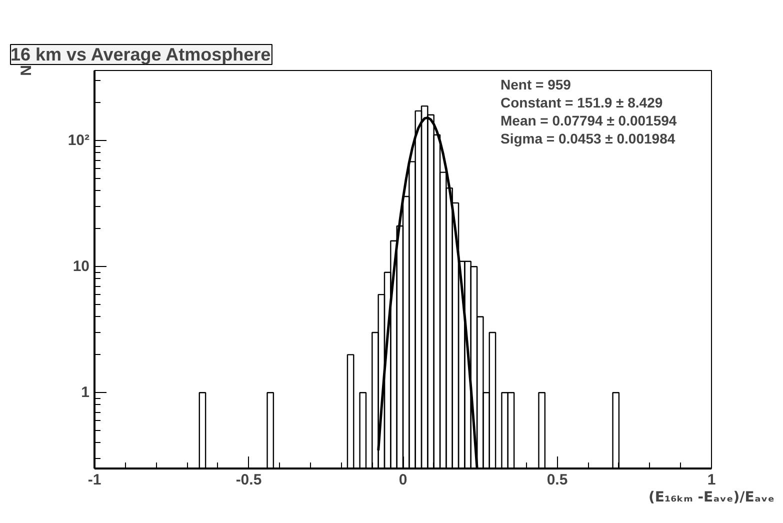 This screenshot has height=523, width=783. I want to click on chart-title: 16 km vs Average Atmosphere, so click(140, 54).